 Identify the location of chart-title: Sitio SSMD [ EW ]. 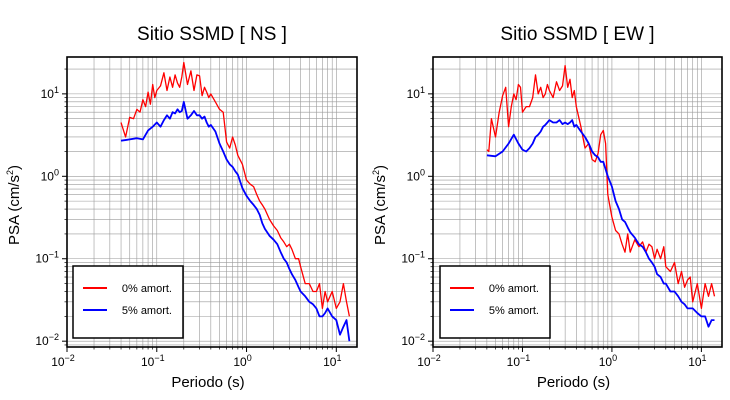
(577, 34).